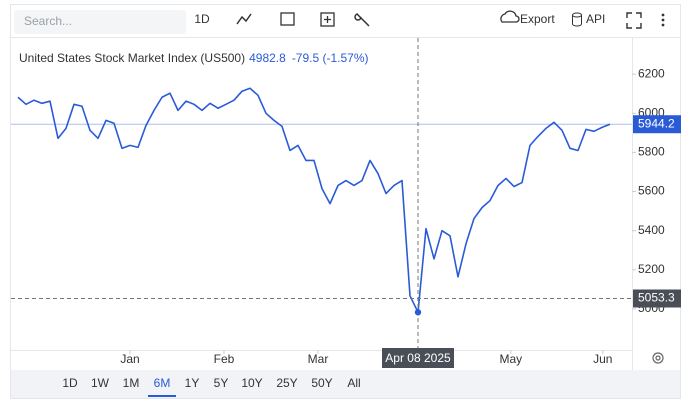  Describe the element at coordinates (100, 22) in the screenshot. I see `search-box` at that location.